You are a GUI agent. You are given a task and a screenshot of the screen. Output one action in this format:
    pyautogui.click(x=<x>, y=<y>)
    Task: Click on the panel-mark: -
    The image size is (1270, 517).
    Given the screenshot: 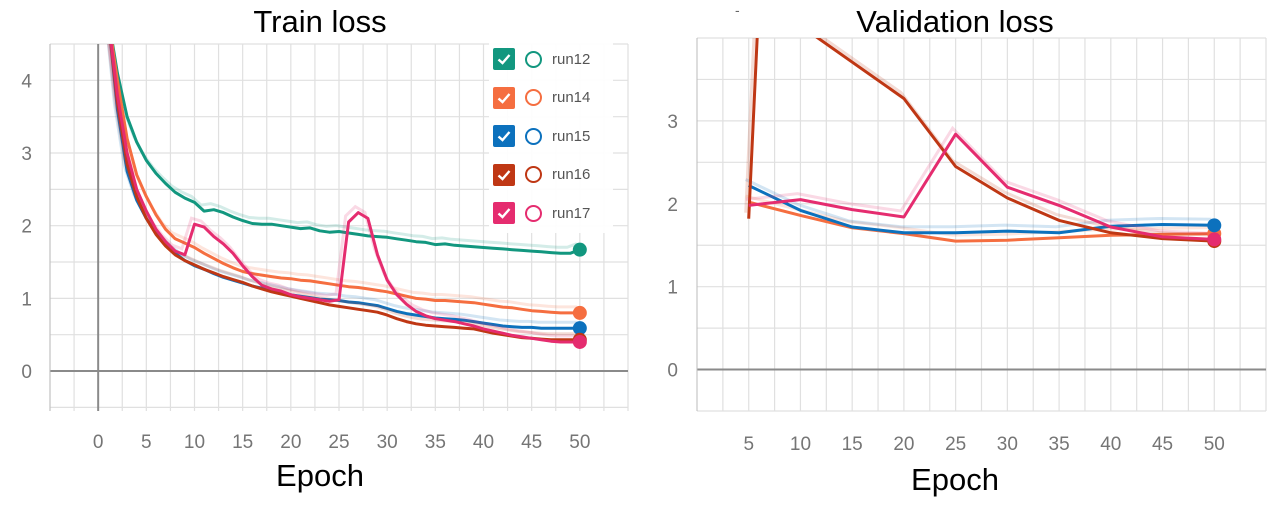 What is the action you would take?
    pyautogui.click(x=737, y=10)
    